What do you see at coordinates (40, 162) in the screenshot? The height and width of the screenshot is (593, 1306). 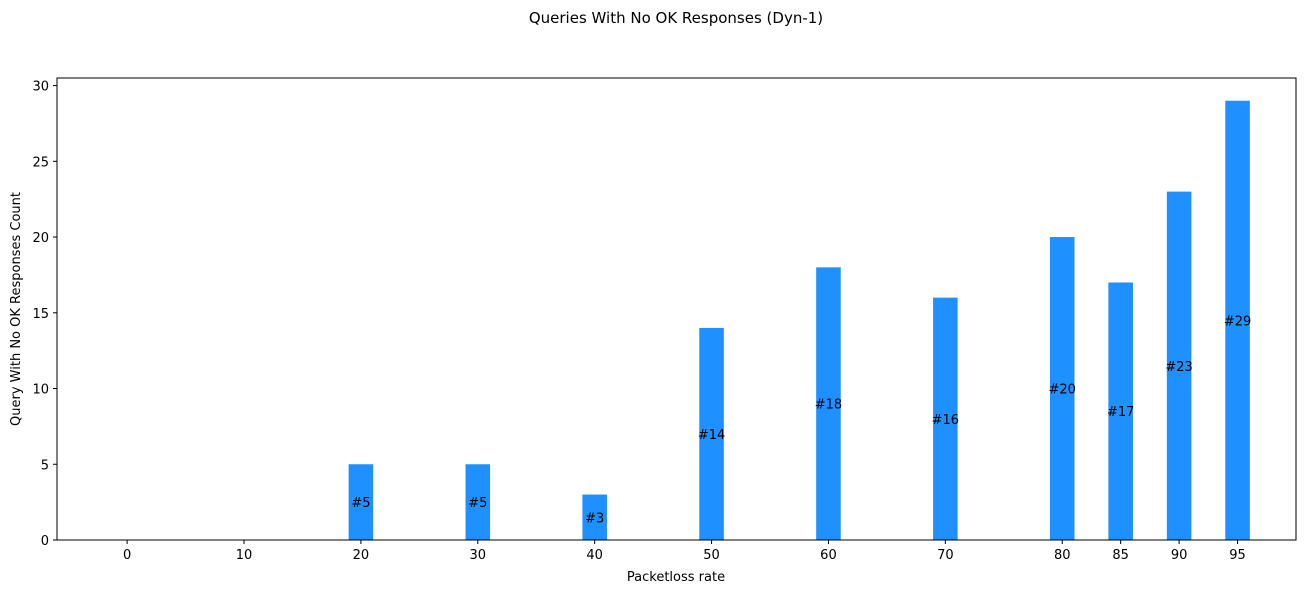 I see `y-tick-label: 25` at bounding box center [40, 162].